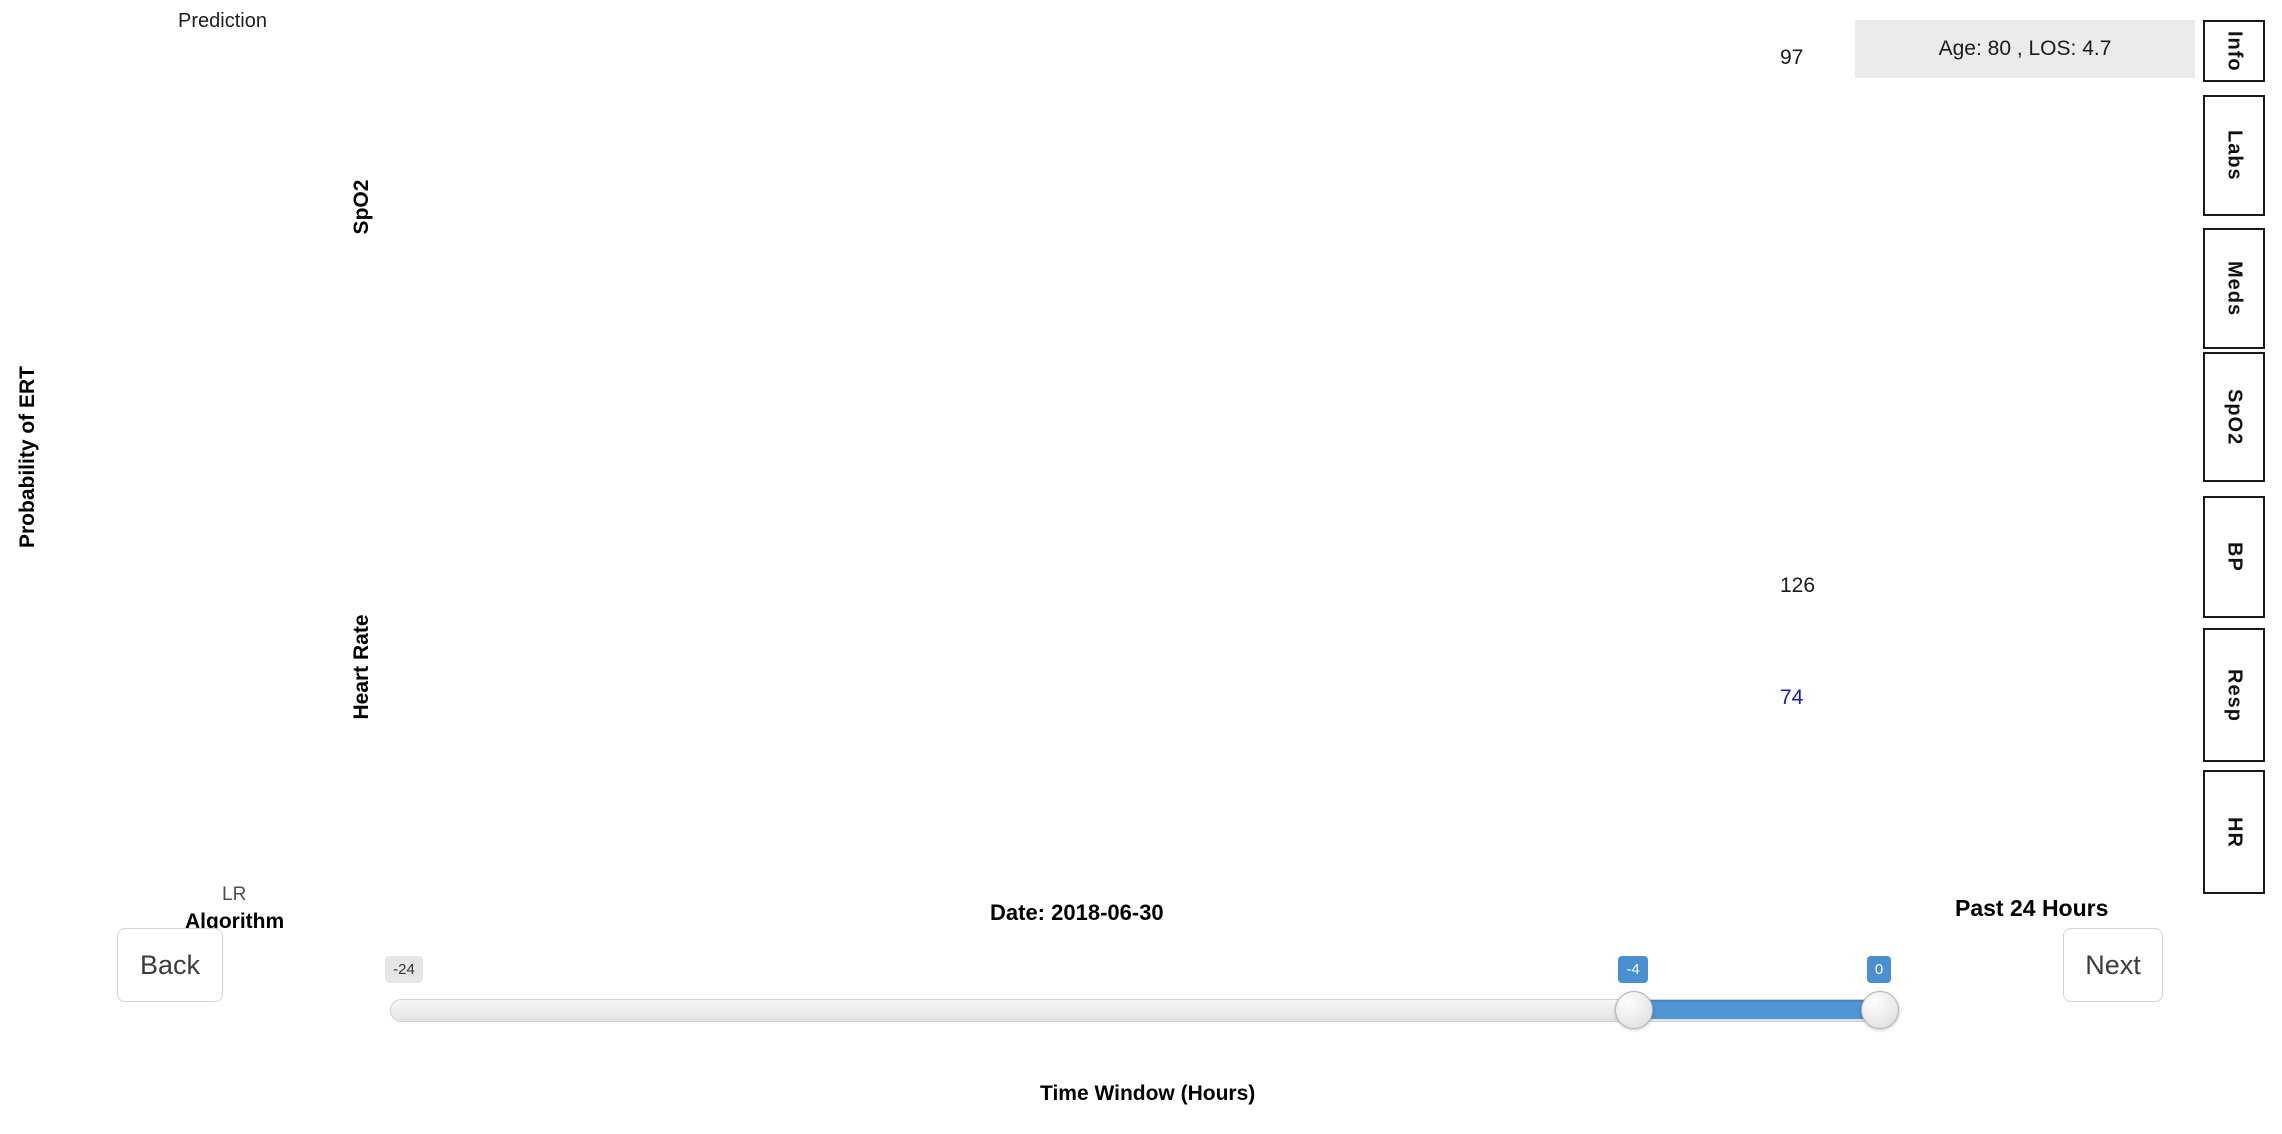  Describe the element at coordinates (1880, 1010) in the screenshot. I see `slider-handle-to` at that location.